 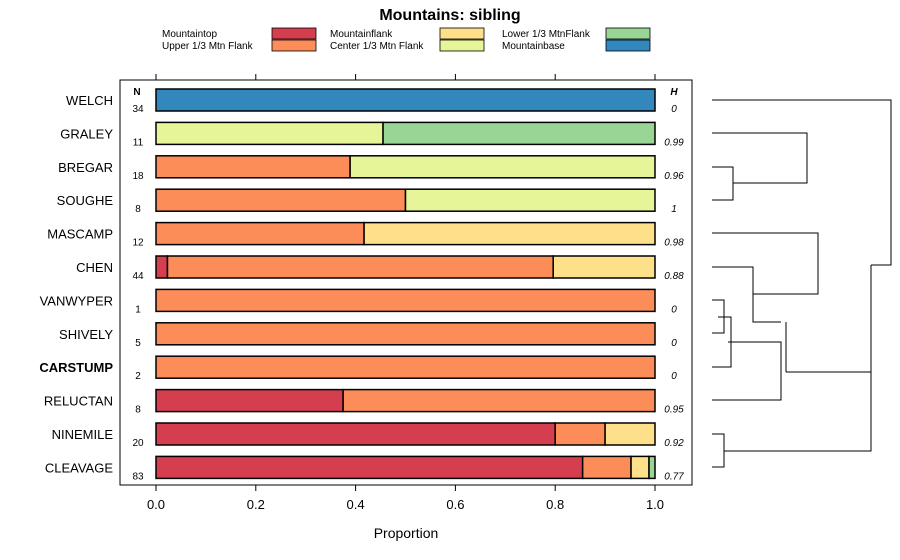 I want to click on bar-segment-soughe-center-1-3-mtn-flank, so click(x=530, y=200).